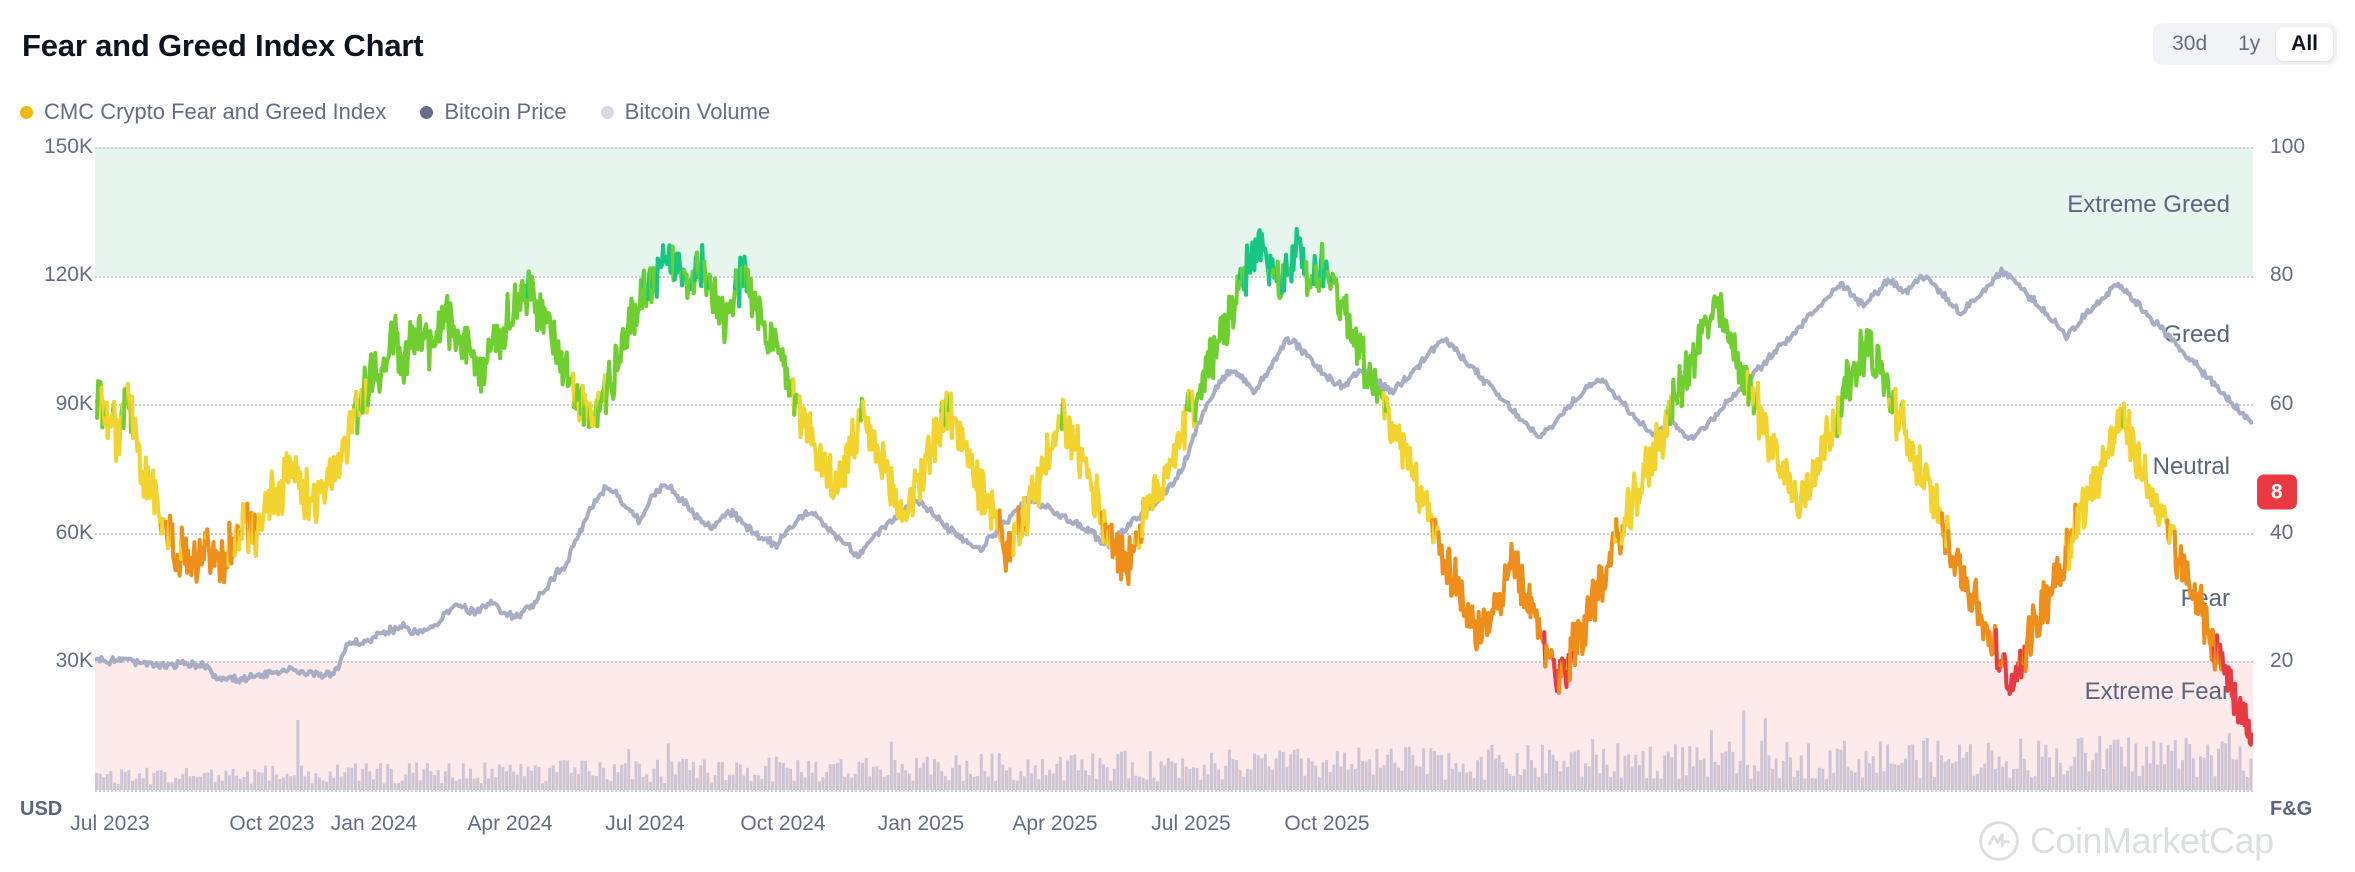 The height and width of the screenshot is (872, 2355). What do you see at coordinates (74, 660) in the screenshot?
I see `y-axis-left-tick: 30K` at bounding box center [74, 660].